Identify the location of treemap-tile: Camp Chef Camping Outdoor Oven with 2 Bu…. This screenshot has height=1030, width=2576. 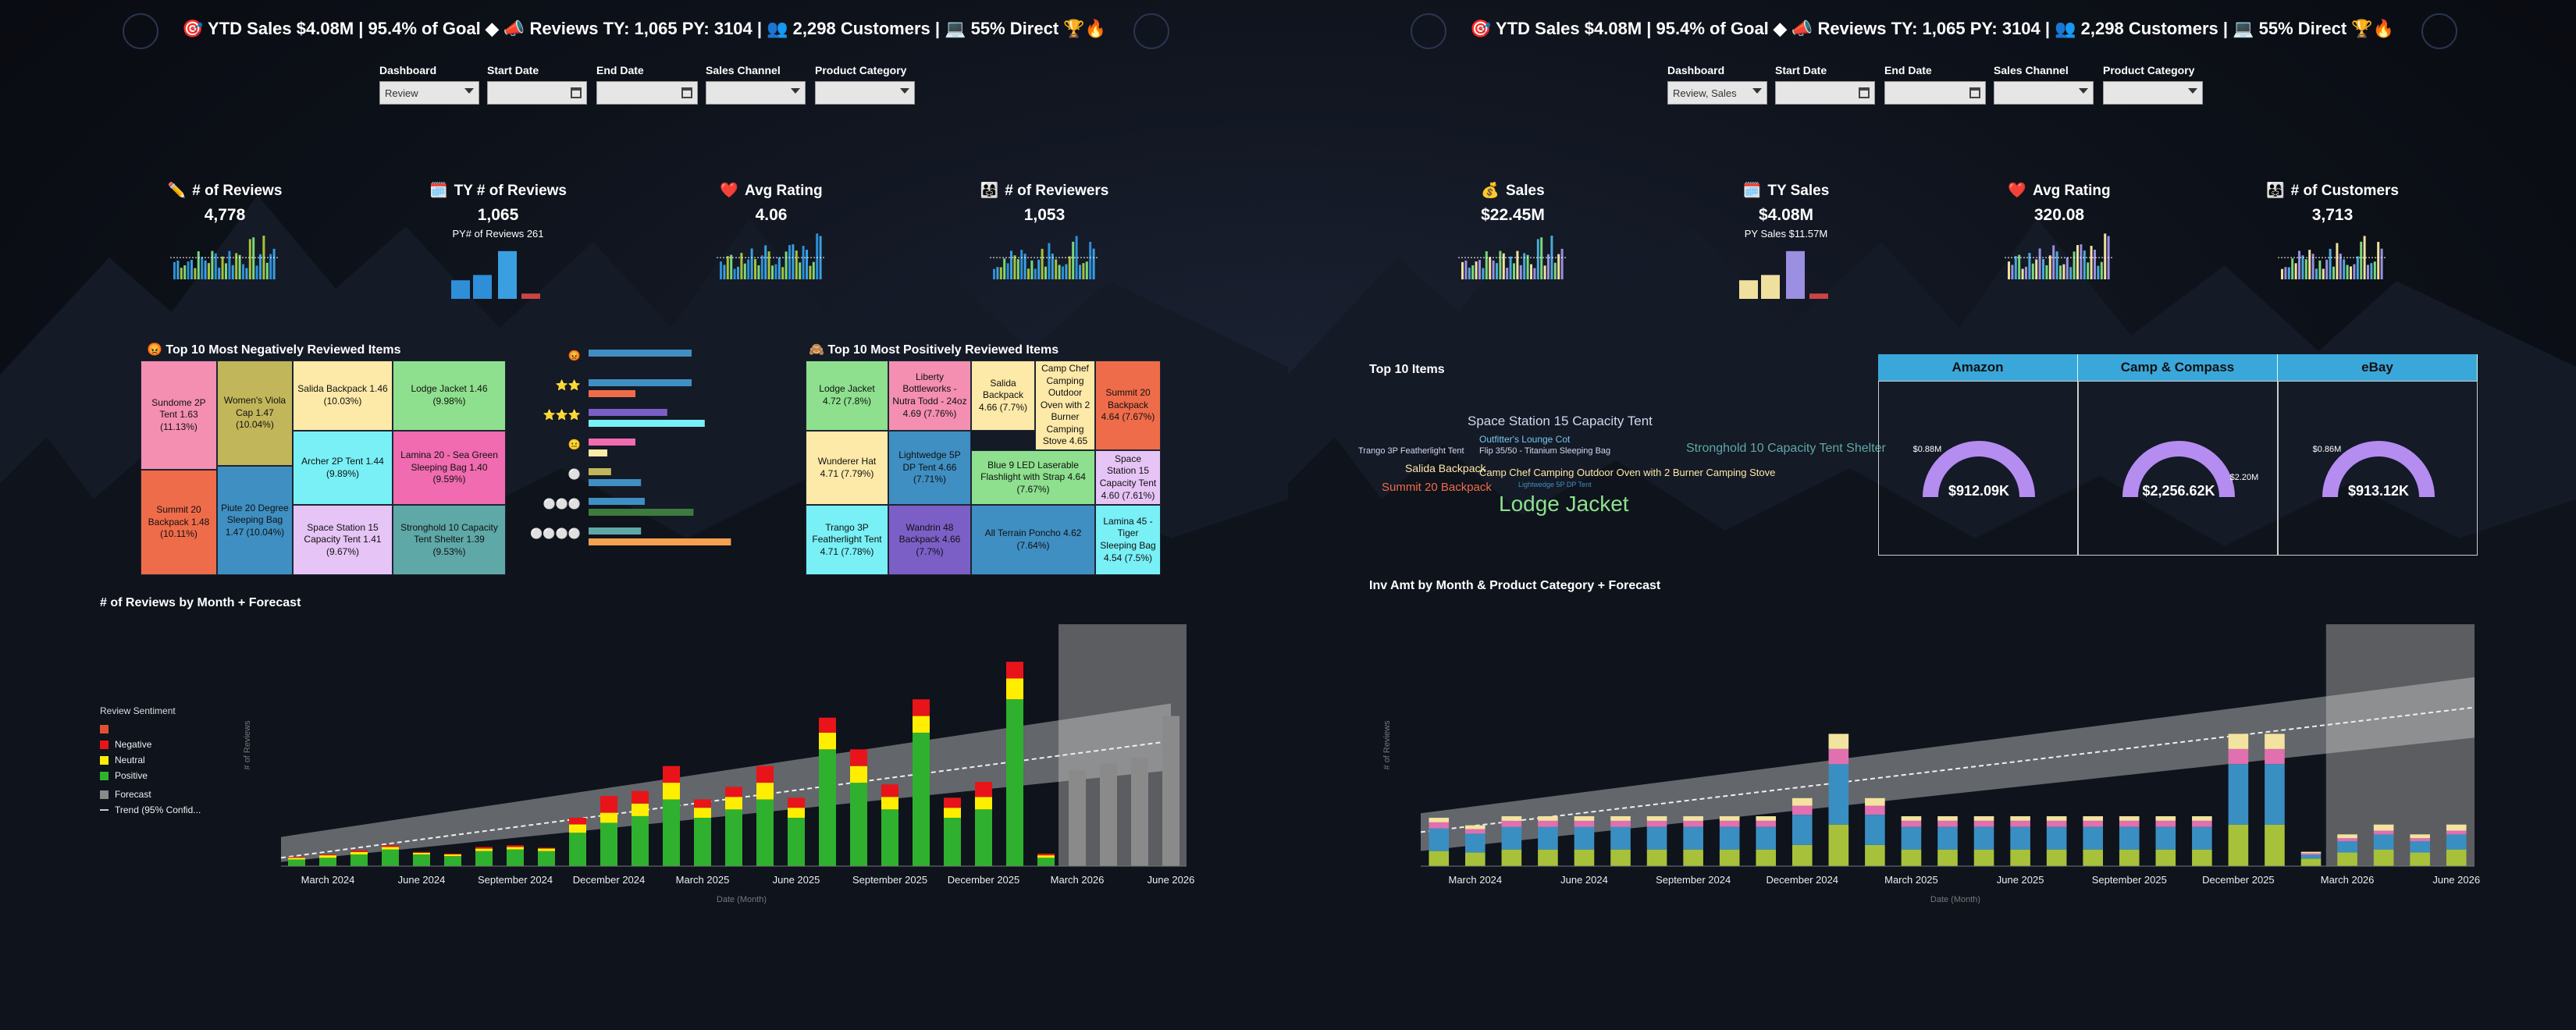
(1065, 405).